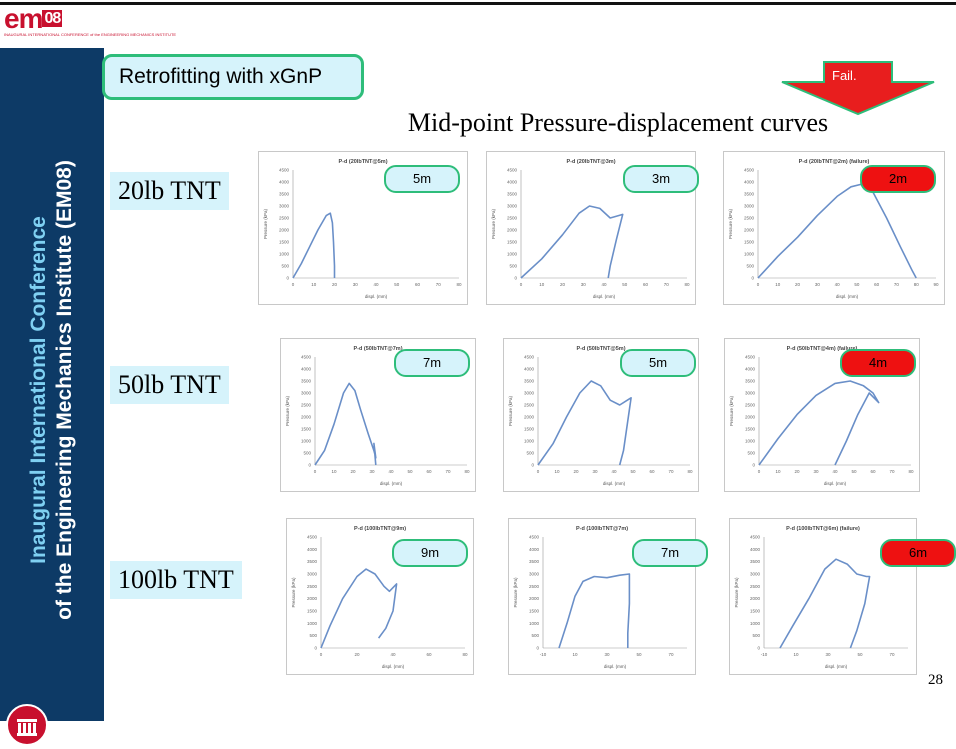 Image resolution: width=956 pixels, height=749 pixels. I want to click on chart-title: P-d (20lbTNT@5m), so click(362, 162).